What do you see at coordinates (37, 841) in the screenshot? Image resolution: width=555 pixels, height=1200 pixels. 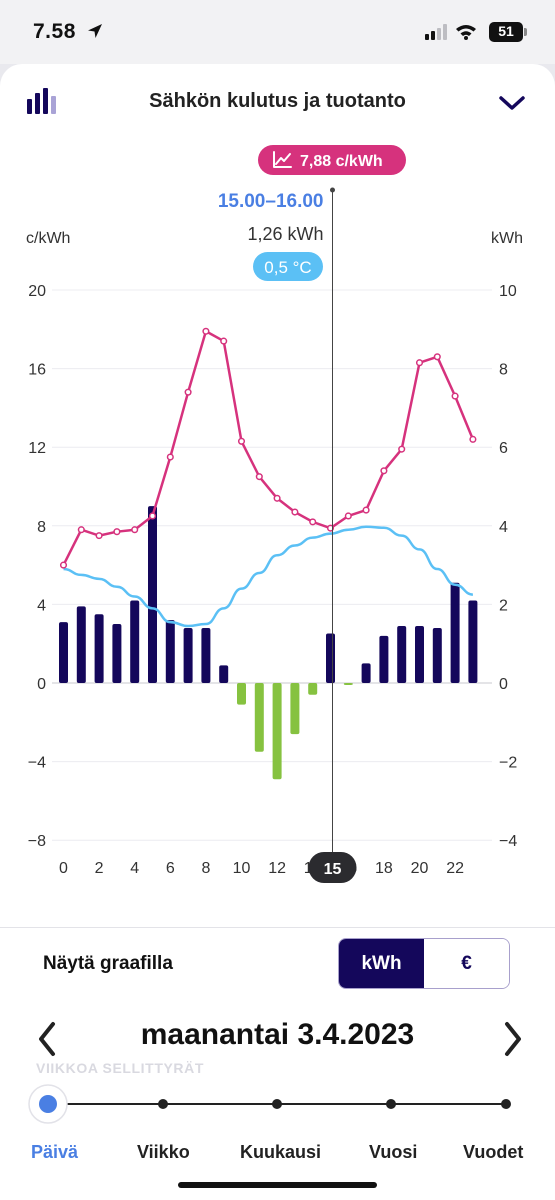 I see `left-tick-label: −8` at bounding box center [37, 841].